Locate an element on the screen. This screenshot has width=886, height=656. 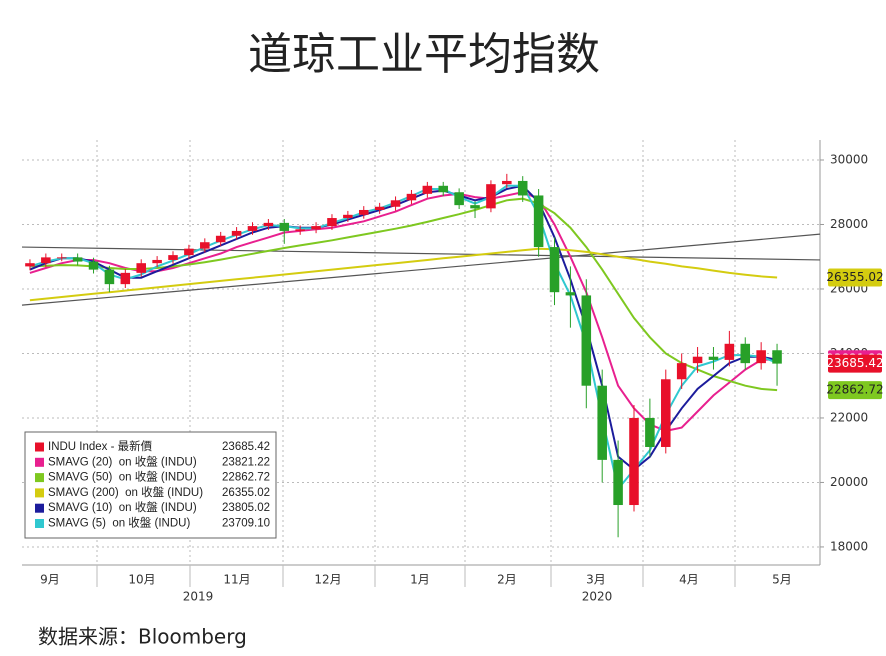
legend-value: 23821.22 is located at coordinates (246, 462).